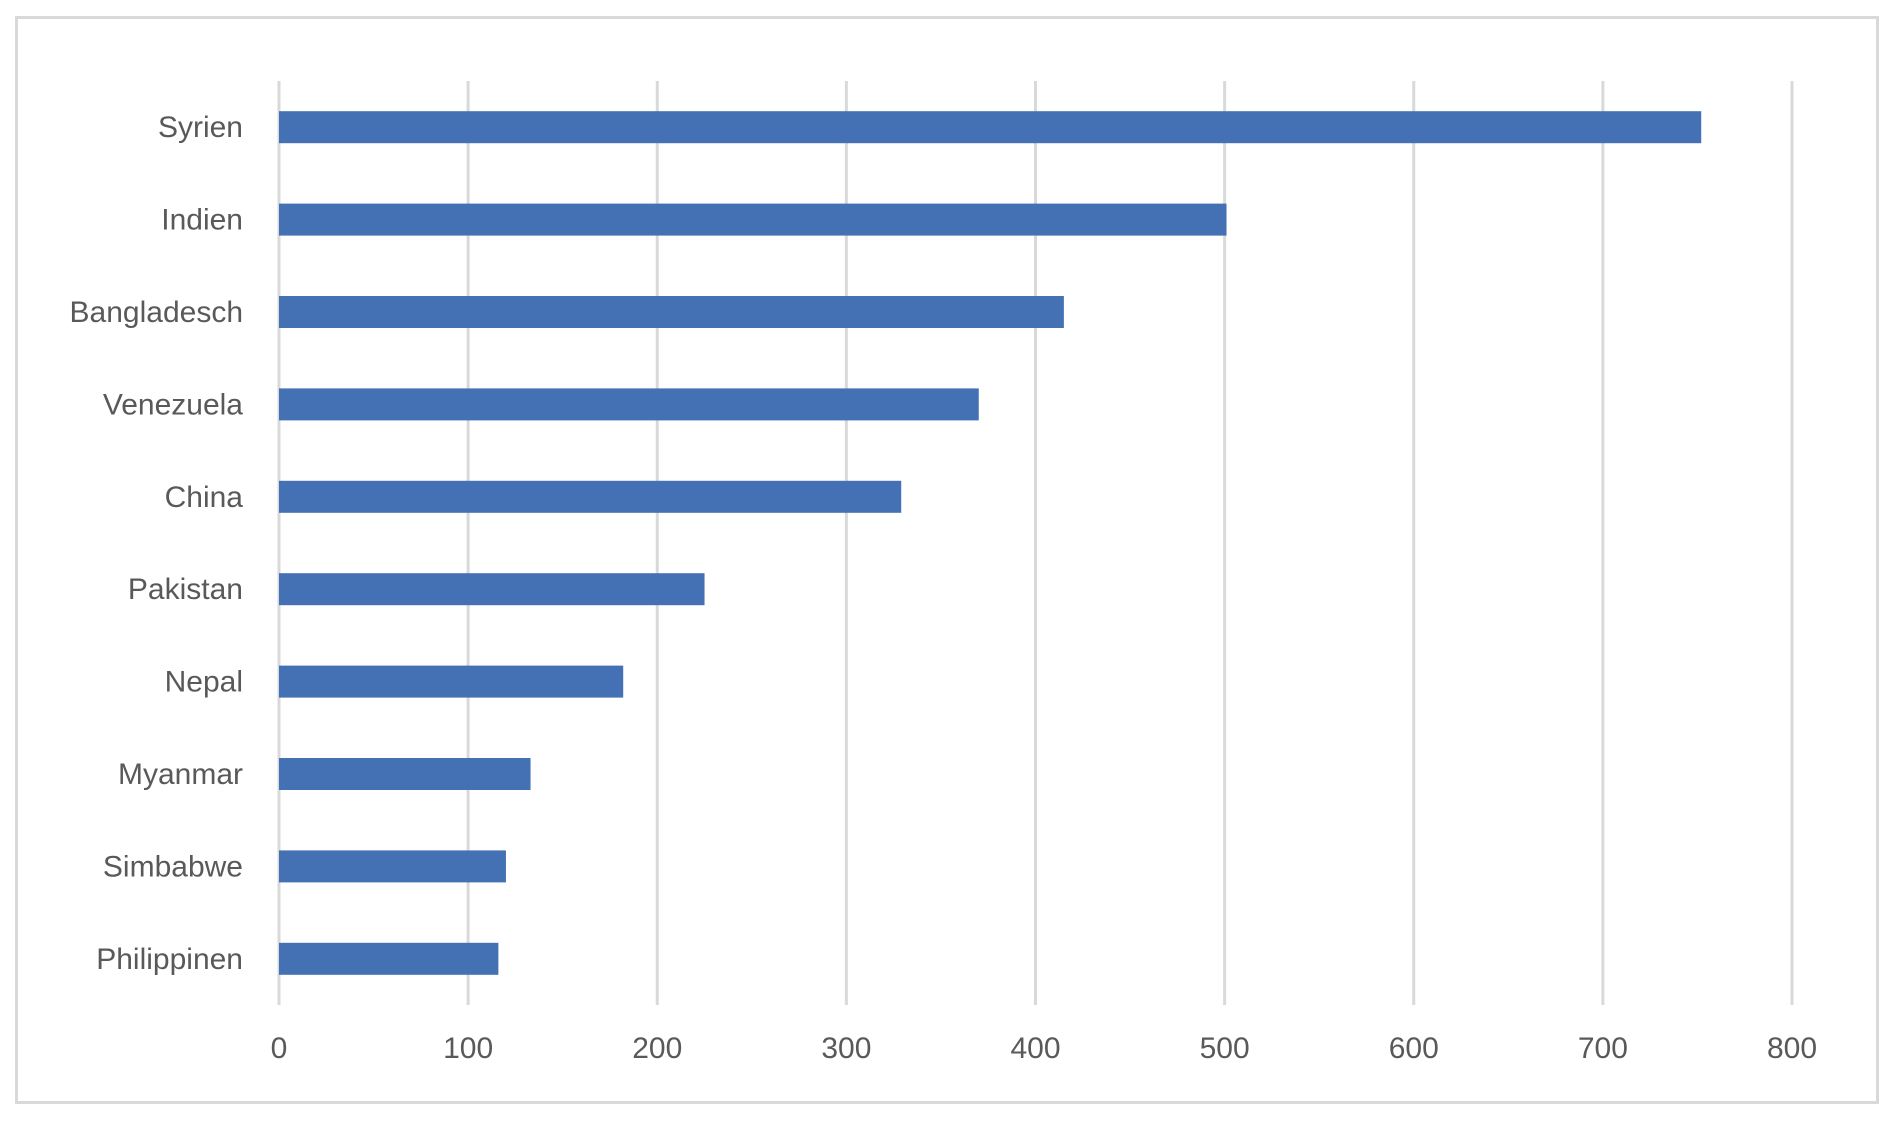 The height and width of the screenshot is (1121, 1900). Describe the element at coordinates (1414, 1048) in the screenshot. I see `x-tick-label: 600` at that location.